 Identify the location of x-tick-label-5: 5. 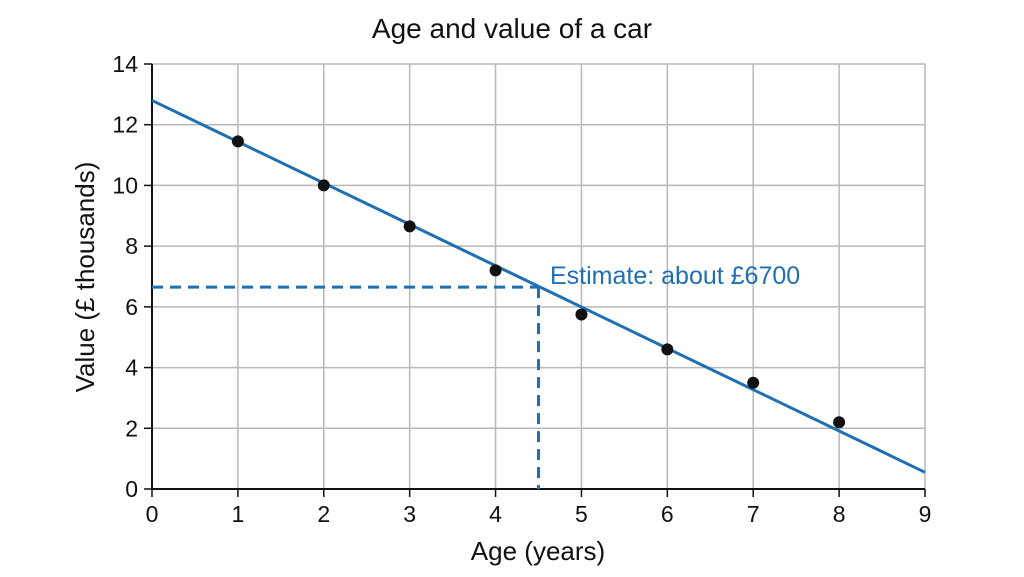
(581, 514).